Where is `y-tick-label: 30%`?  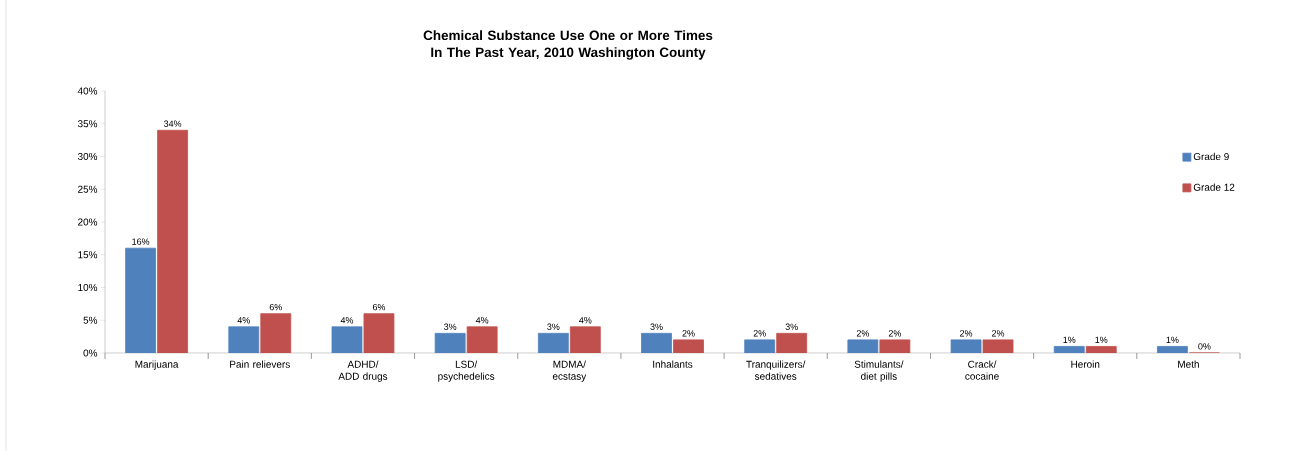
y-tick-label: 30% is located at coordinates (87, 156).